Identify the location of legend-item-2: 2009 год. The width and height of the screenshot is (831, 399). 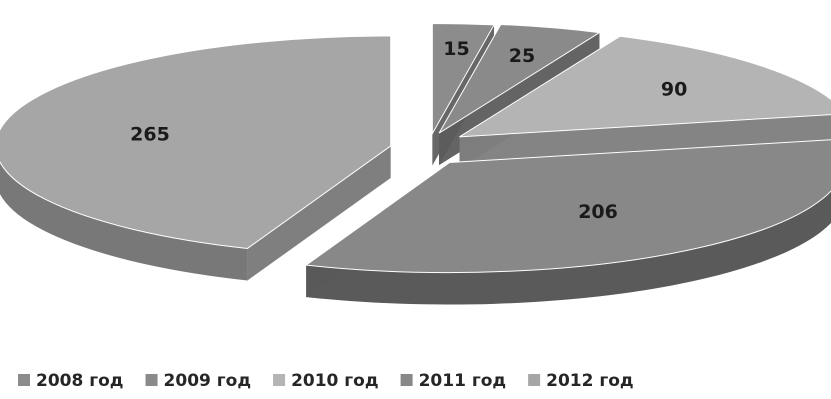
(198, 381).